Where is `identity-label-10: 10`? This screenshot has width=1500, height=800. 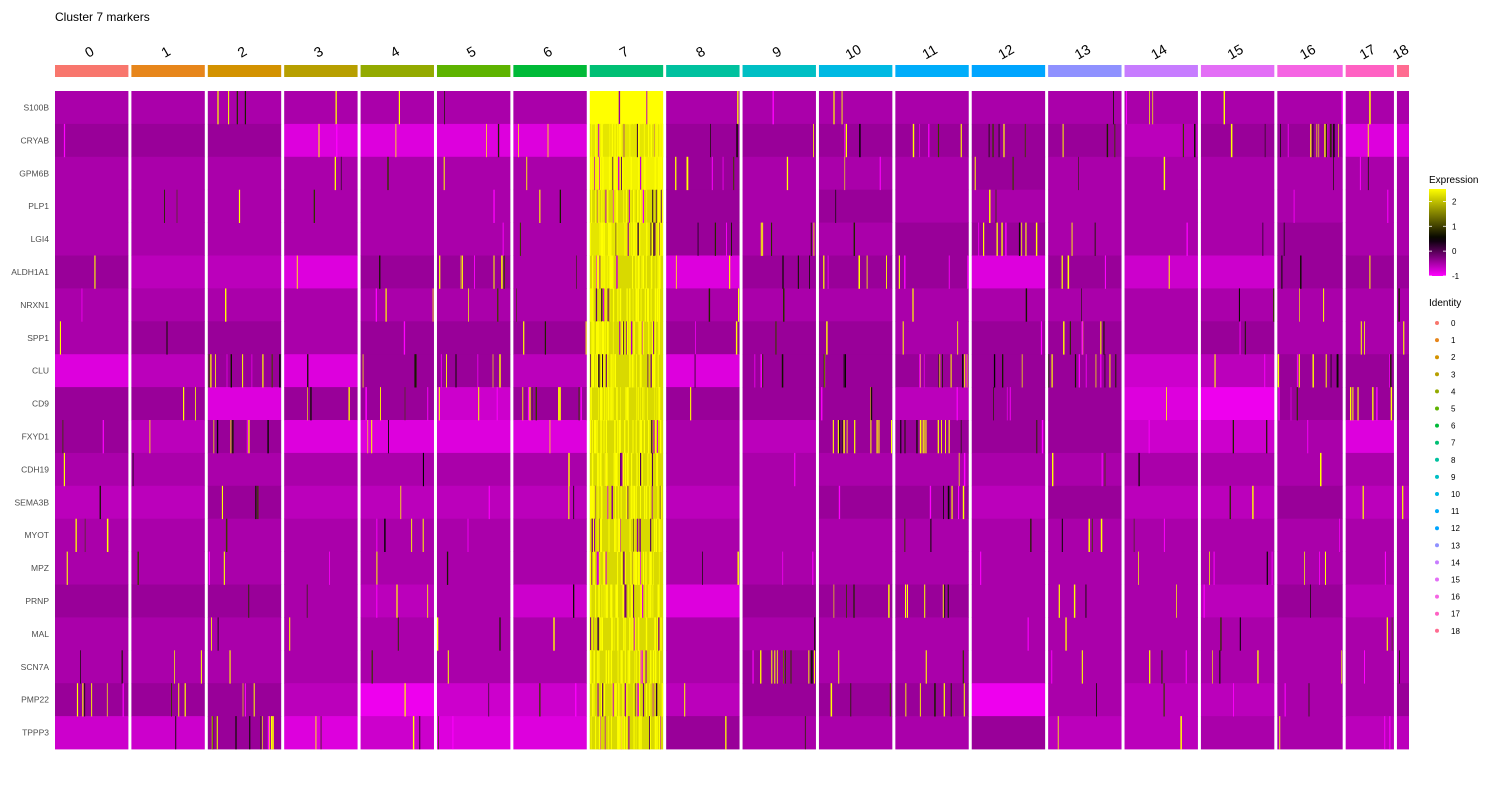 identity-label-10: 10 is located at coordinates (1455, 494).